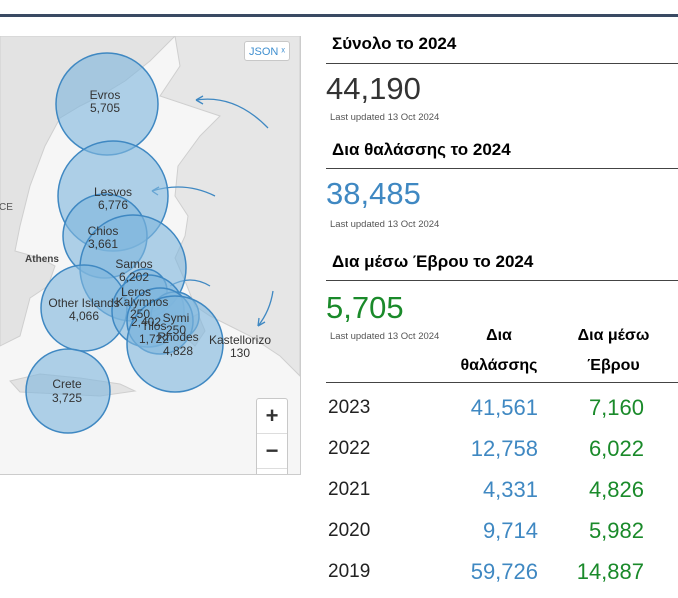  What do you see at coordinates (510, 530) in the screenshot?
I see `row-sea: 9,714` at bounding box center [510, 530].